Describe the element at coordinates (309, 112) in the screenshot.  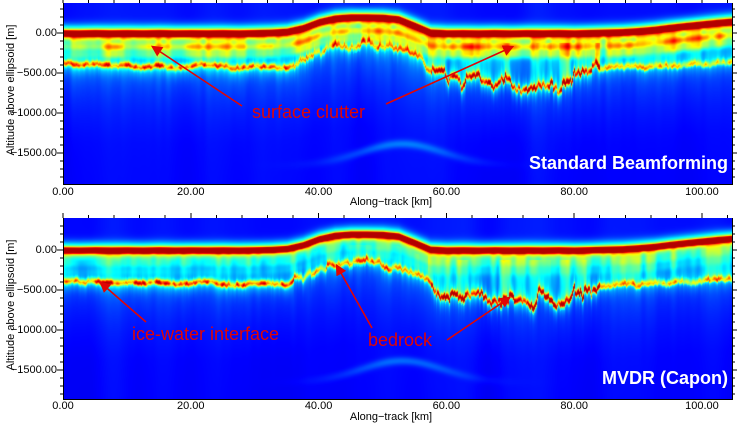
I see `annotation-surface-clutter: surface clutter` at that location.